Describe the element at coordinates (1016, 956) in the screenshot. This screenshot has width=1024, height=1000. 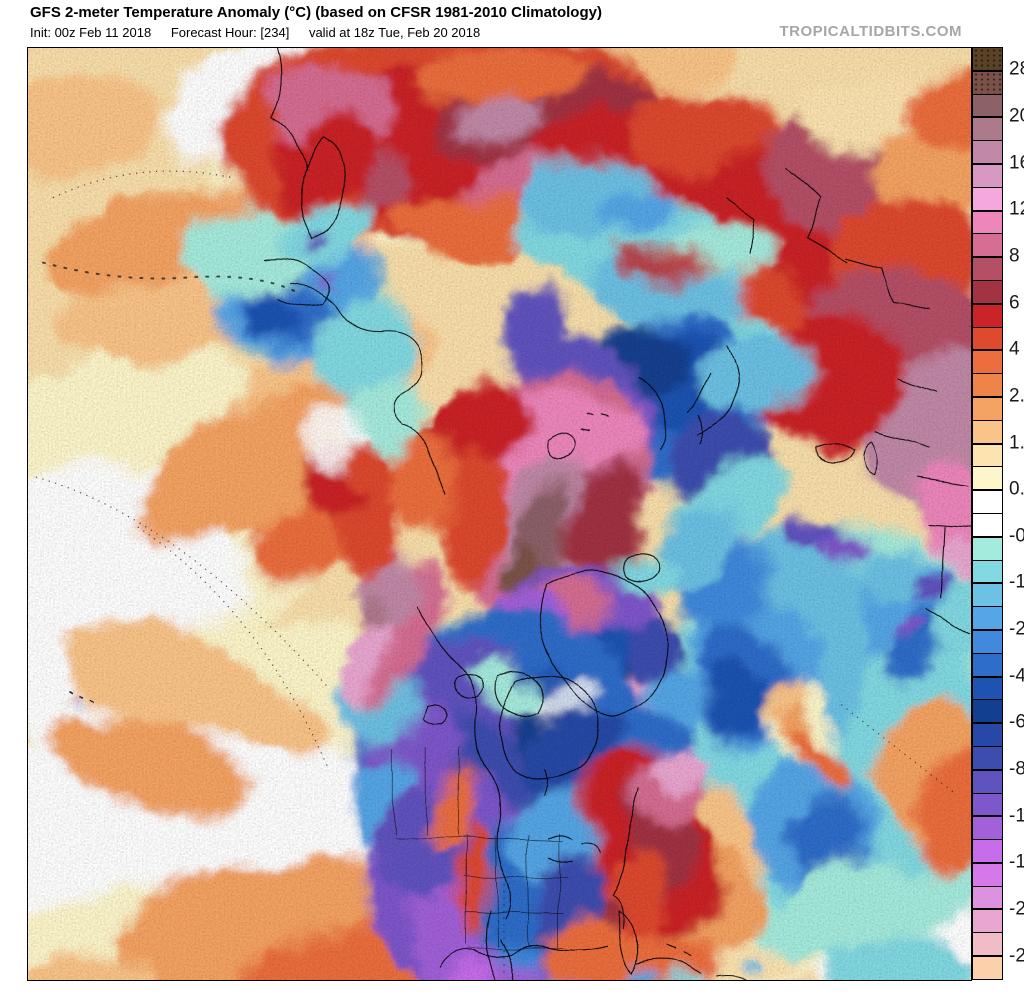
I see `colorbar-tick-label: -28` at that location.